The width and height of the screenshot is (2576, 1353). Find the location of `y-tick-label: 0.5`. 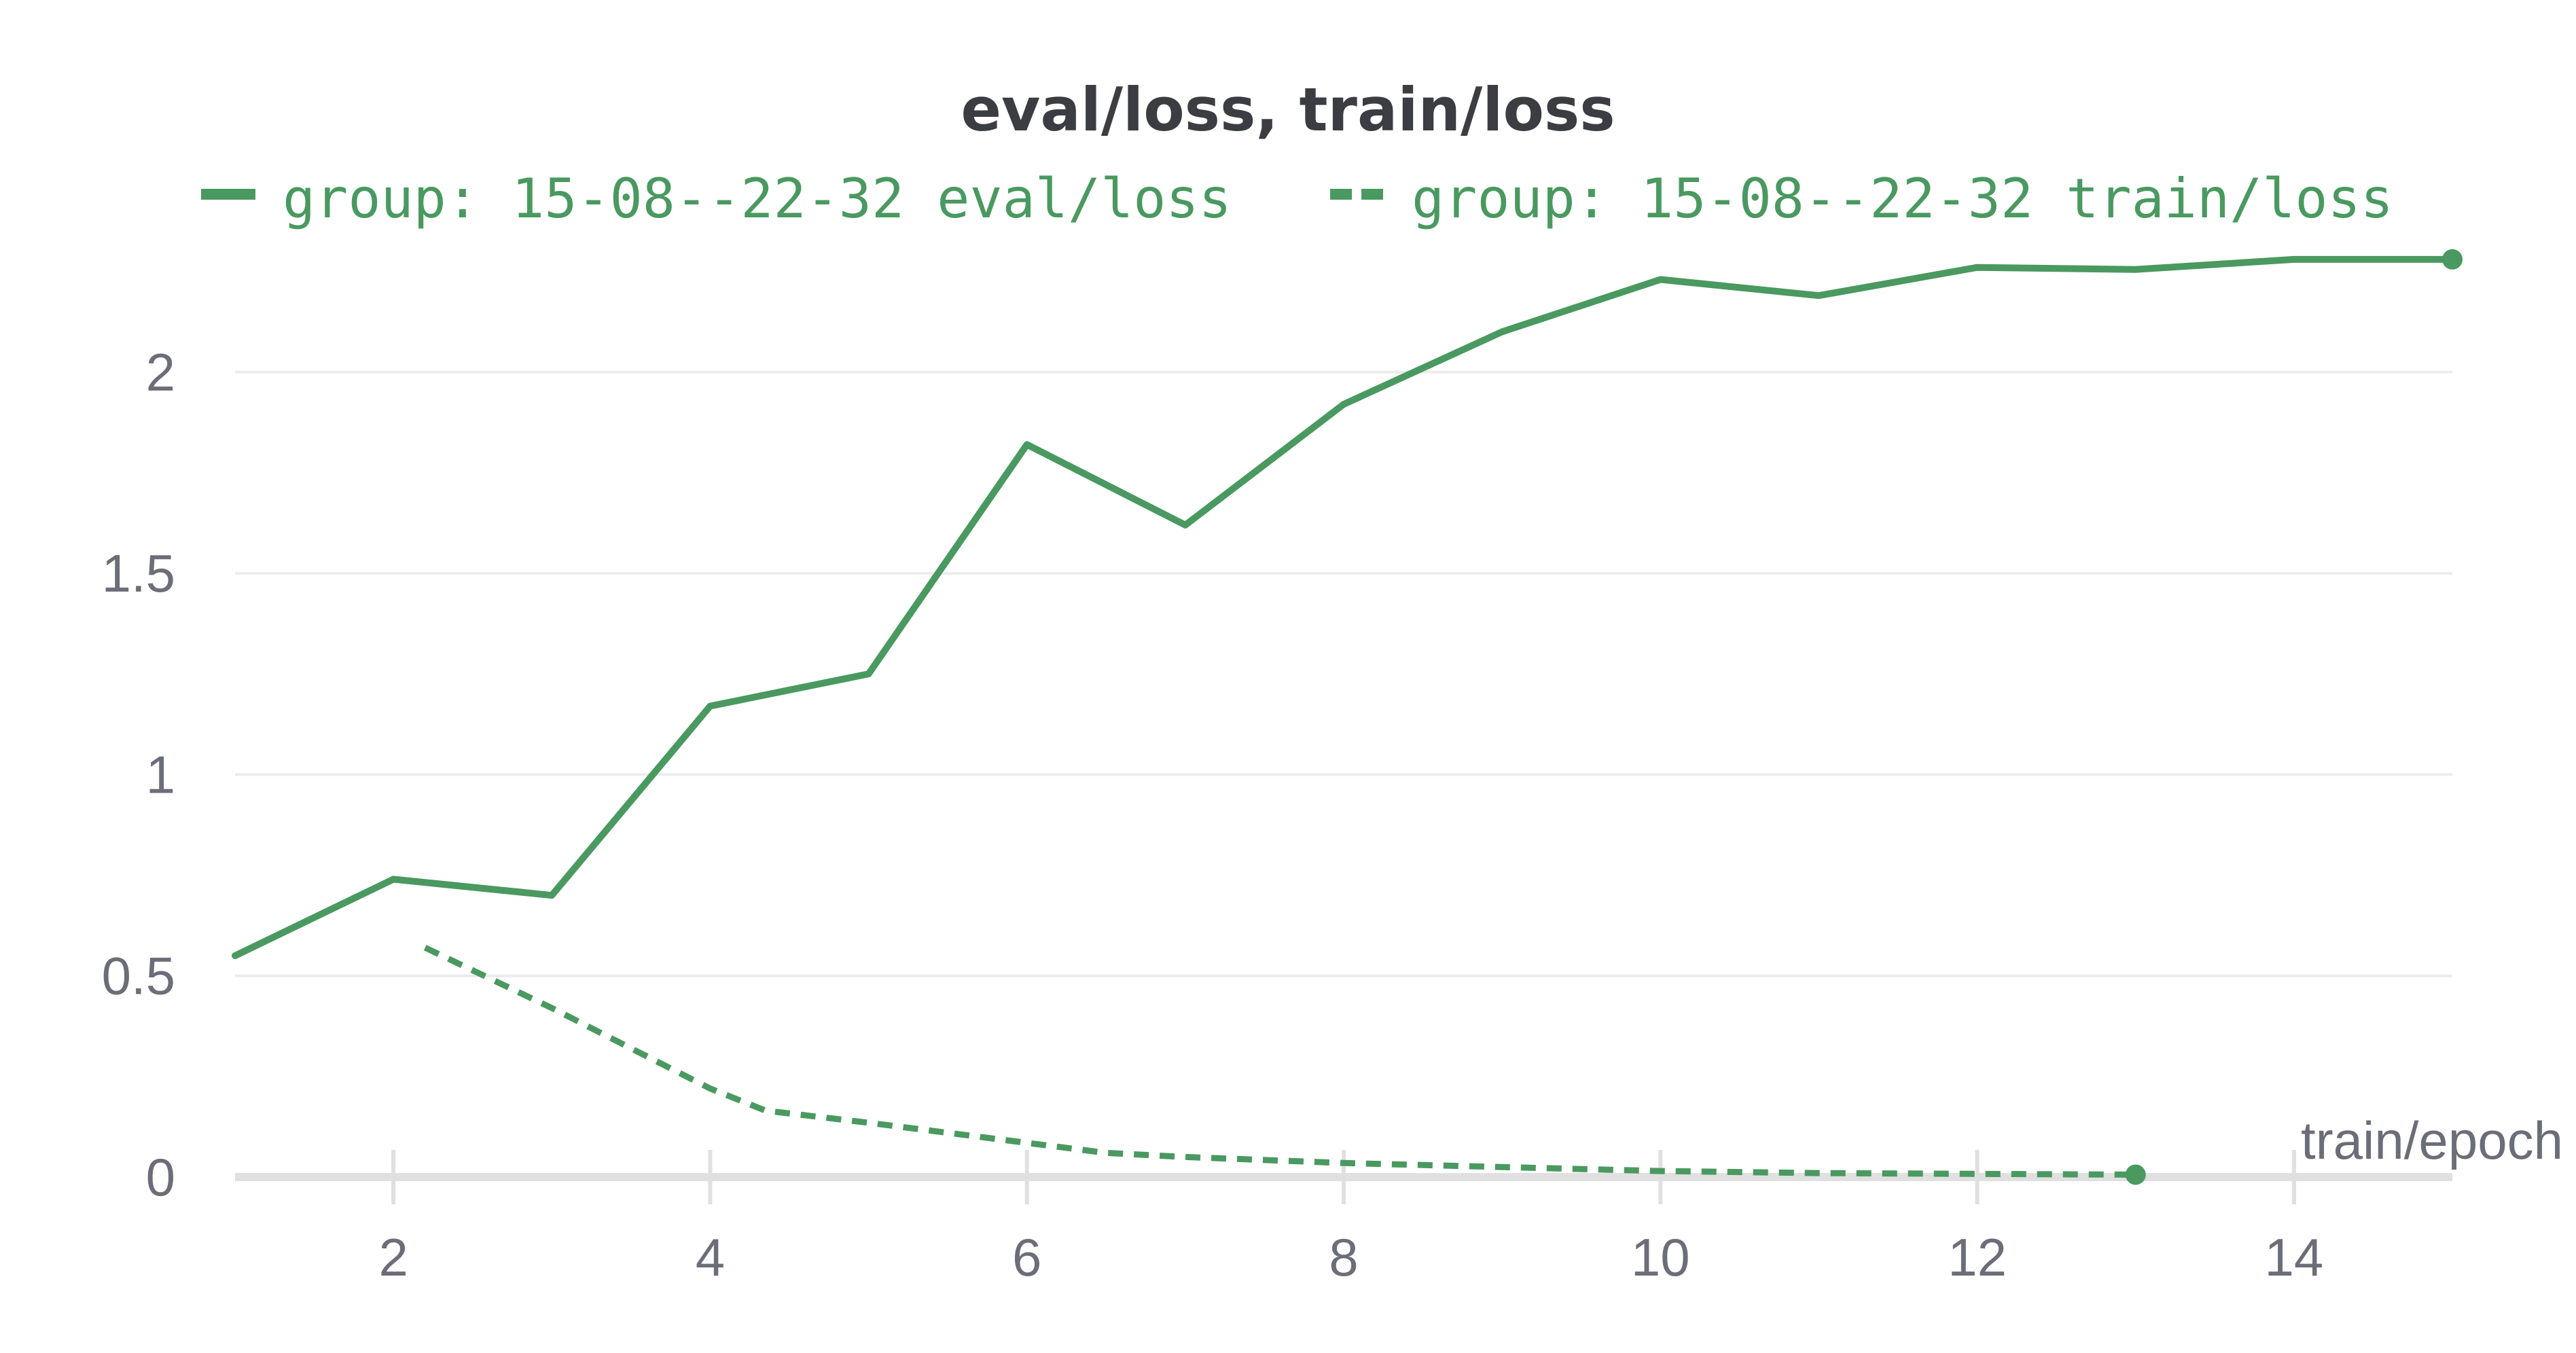

y-tick-label: 0.5 is located at coordinates (138, 976).